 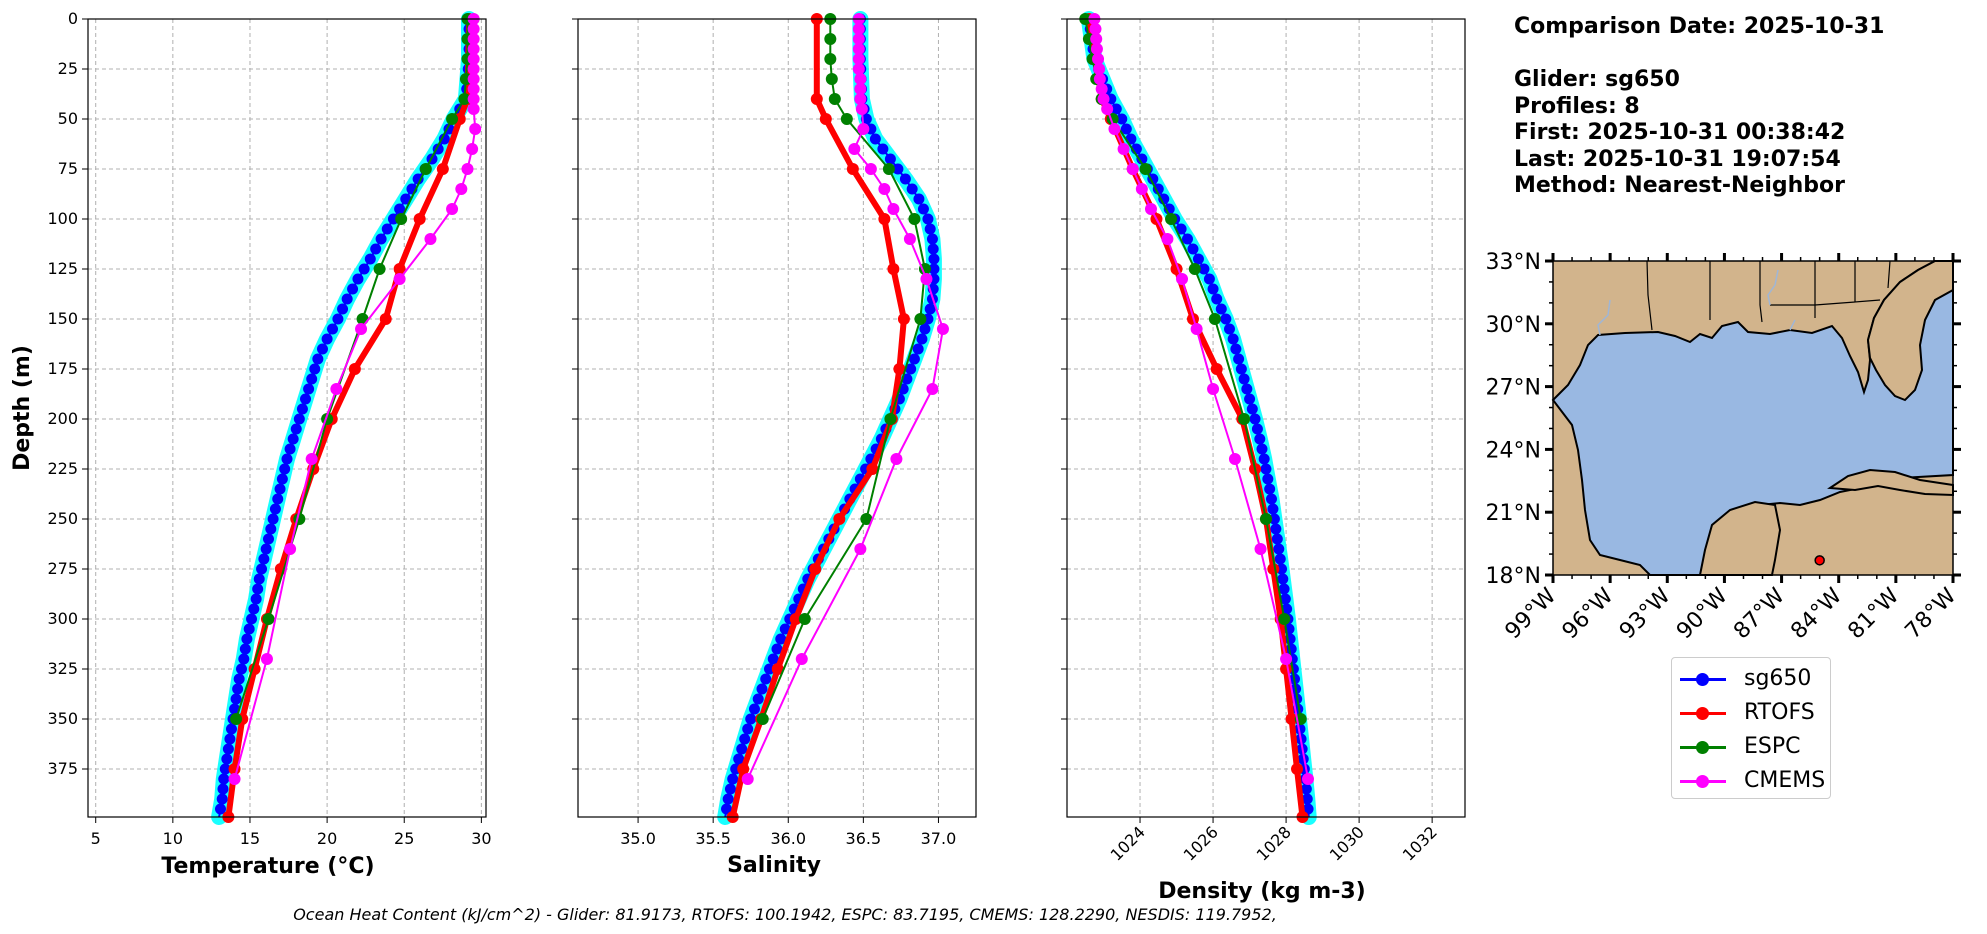 I want to click on legend-item-espc: ESPC, so click(x=1751, y=747).